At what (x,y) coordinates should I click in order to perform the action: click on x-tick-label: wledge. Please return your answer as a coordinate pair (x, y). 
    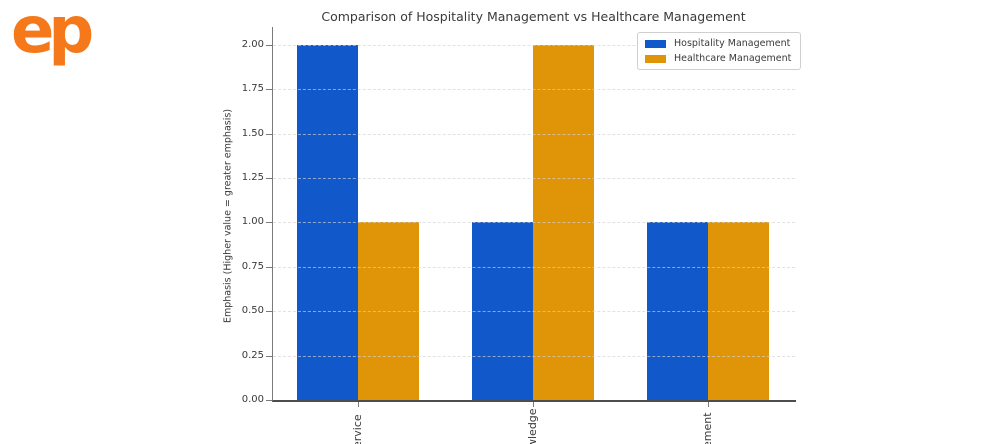
    Looking at the image, I should click on (532, 426).